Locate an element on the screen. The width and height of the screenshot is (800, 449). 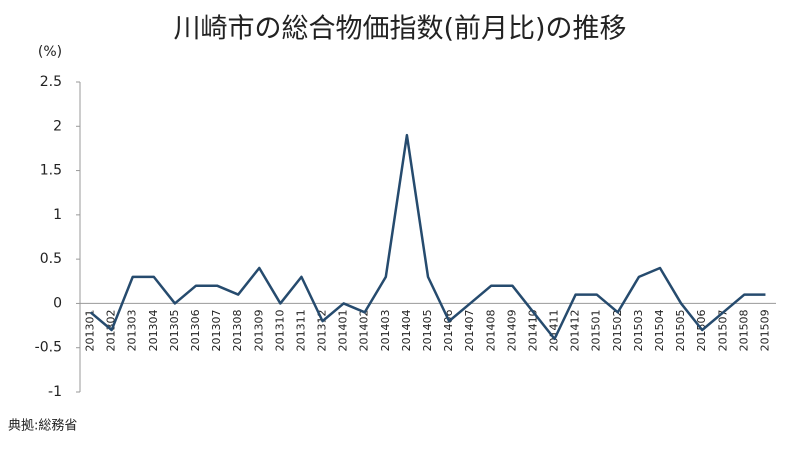
x-tick-label: 201307 is located at coordinates (216, 330).